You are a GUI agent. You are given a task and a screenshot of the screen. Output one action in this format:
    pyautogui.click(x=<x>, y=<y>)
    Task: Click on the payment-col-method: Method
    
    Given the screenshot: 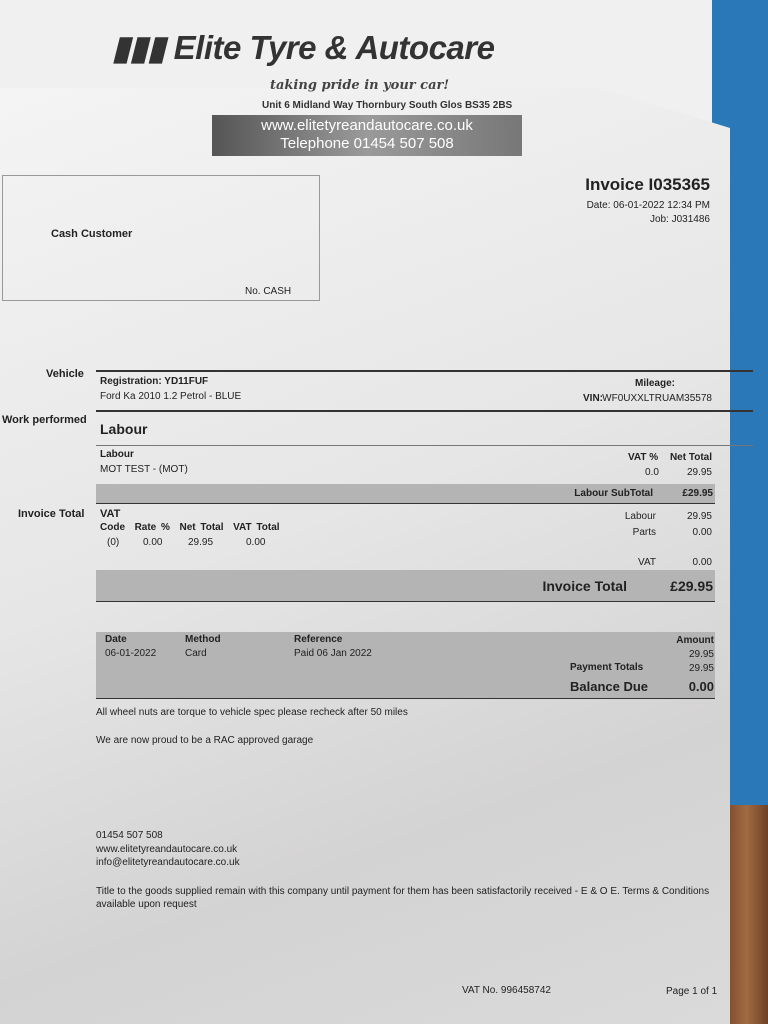 What is the action you would take?
    pyautogui.click(x=203, y=639)
    